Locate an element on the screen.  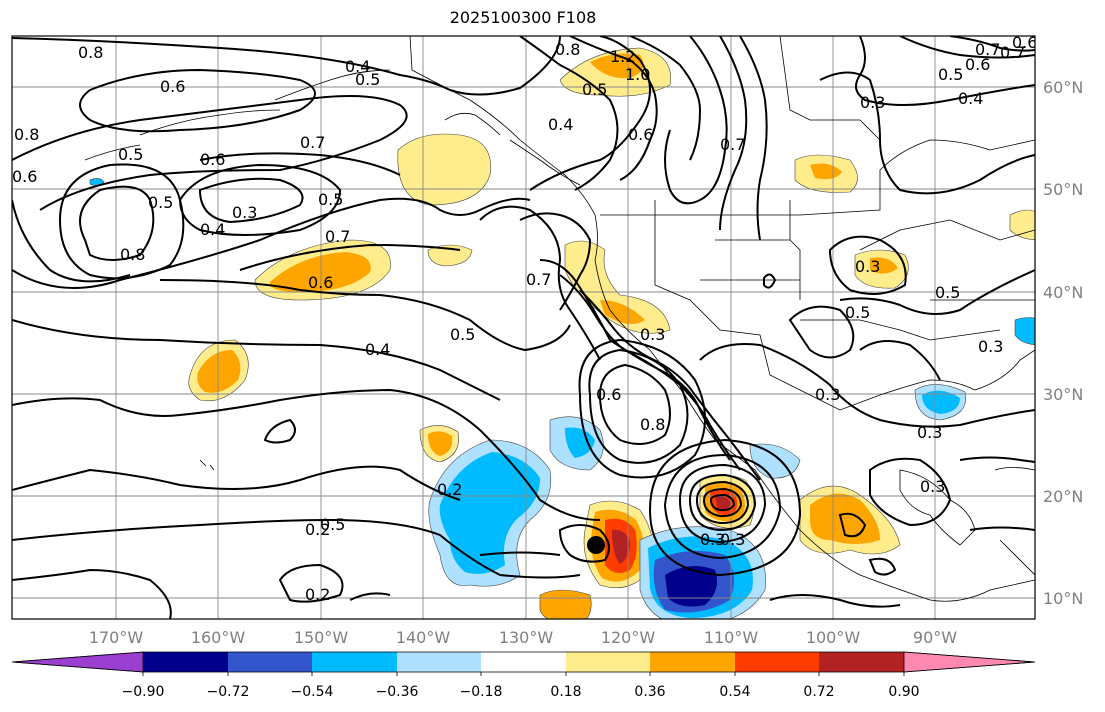
lat-label: 20°N is located at coordinates (1063, 496).